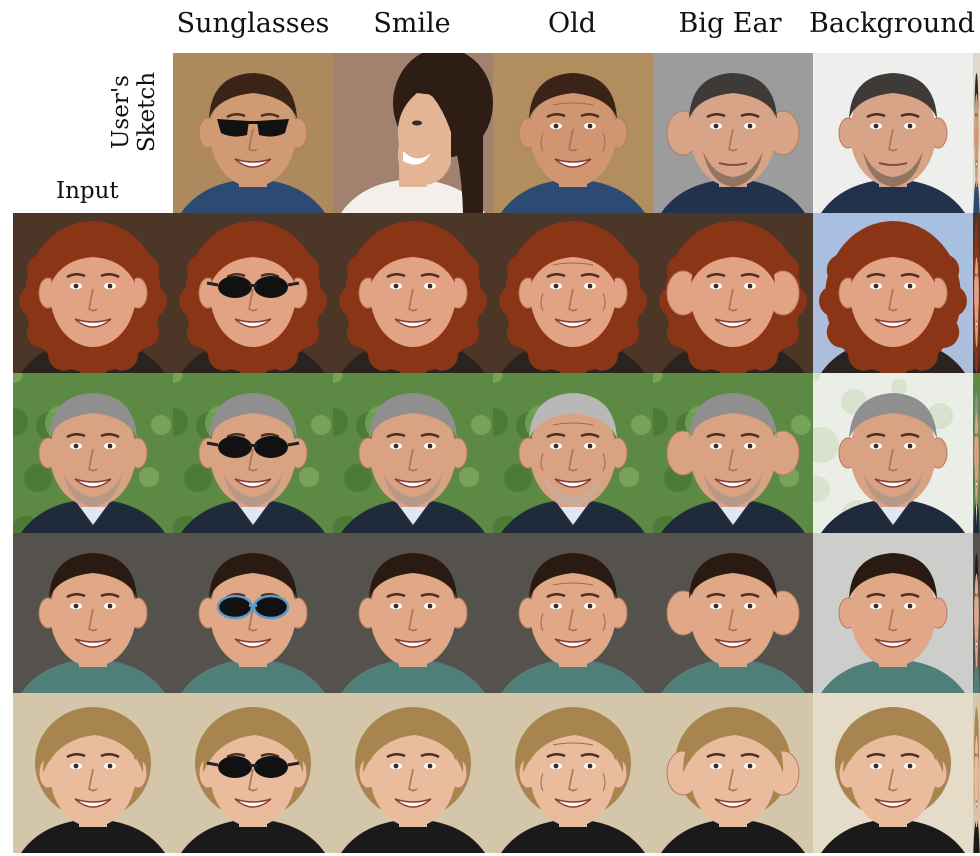  I want to click on face-image-sketch-smile, so click(413, 133).